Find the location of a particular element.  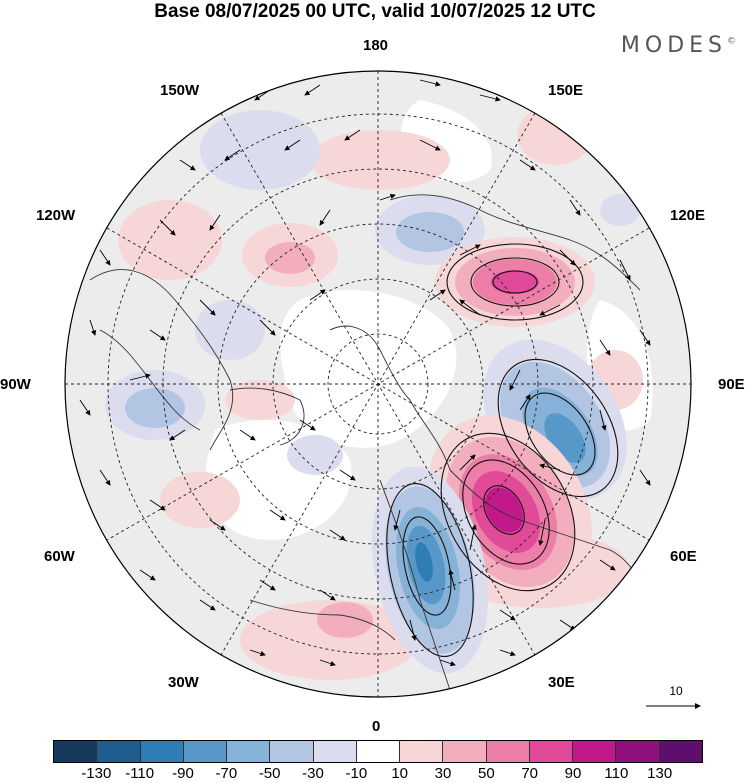

lon-label-180: 180 is located at coordinates (376, 45).